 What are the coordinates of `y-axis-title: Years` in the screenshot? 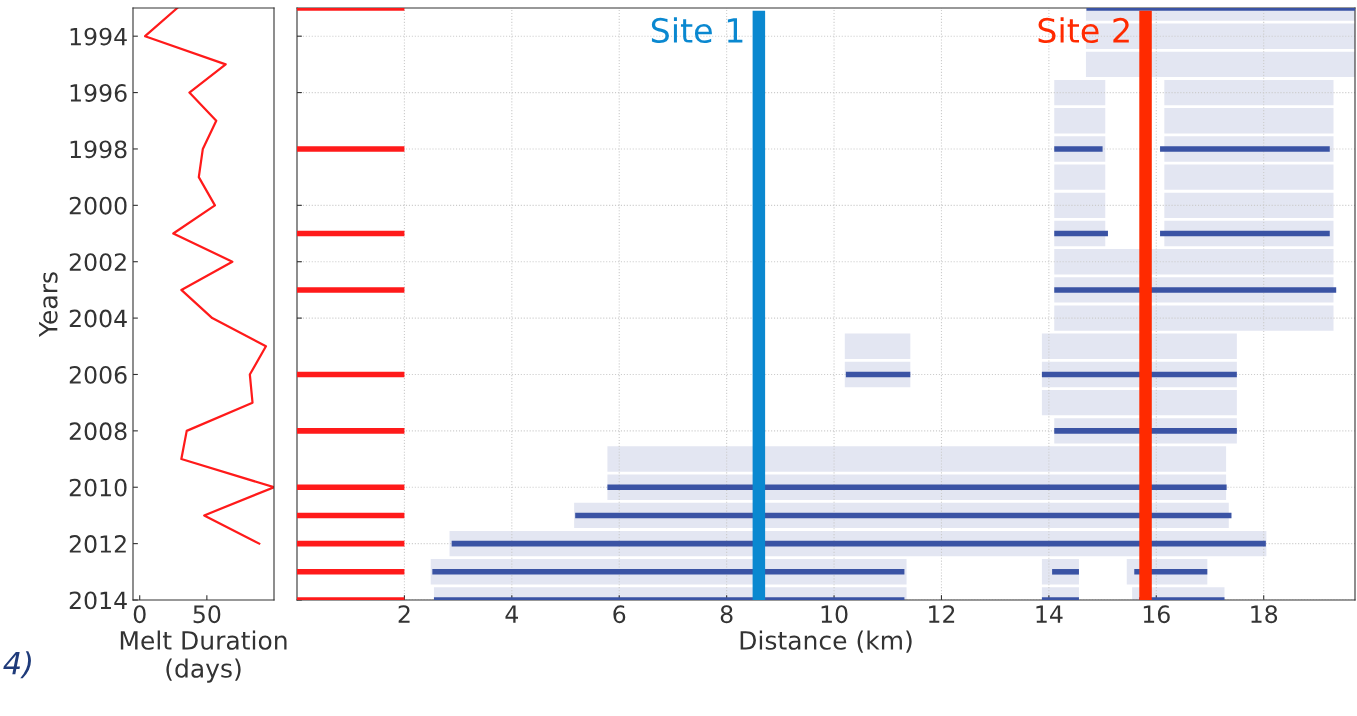 It's located at (48, 305).